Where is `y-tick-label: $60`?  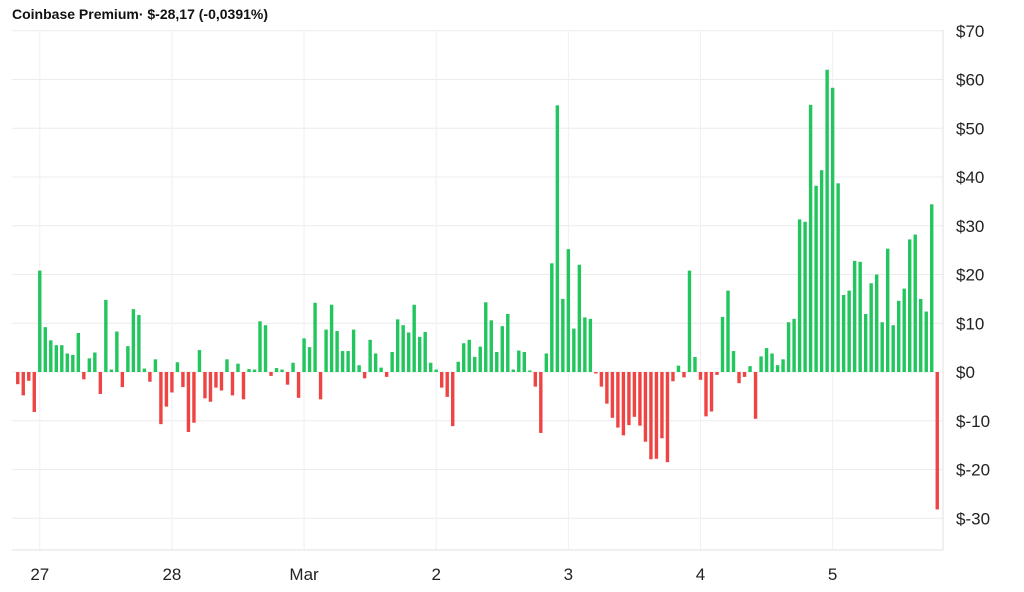 y-tick-label: $60 is located at coordinates (970, 80).